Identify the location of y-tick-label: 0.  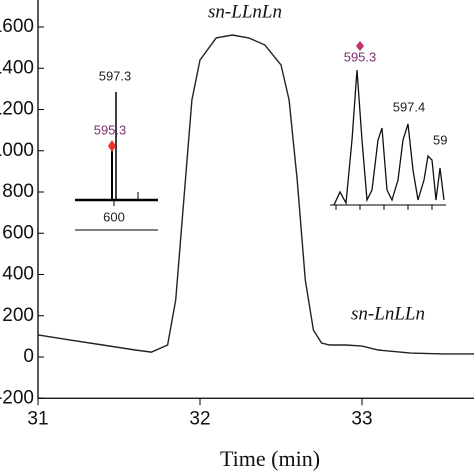
(28, 356).